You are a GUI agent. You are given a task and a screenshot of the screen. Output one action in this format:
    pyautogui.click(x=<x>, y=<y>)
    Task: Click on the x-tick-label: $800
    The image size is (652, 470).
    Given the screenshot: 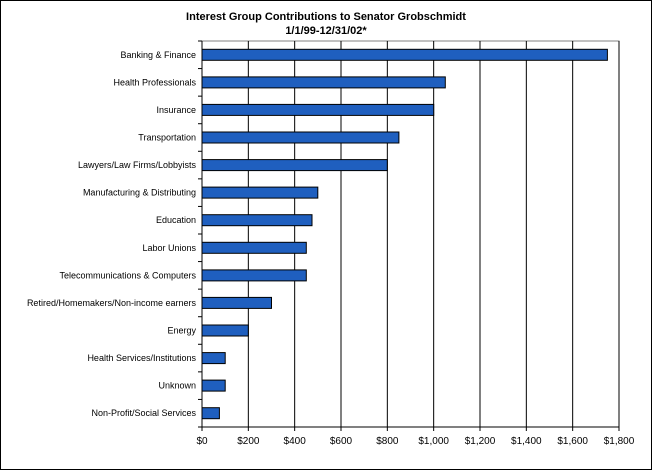 What is the action you would take?
    pyautogui.click(x=387, y=441)
    